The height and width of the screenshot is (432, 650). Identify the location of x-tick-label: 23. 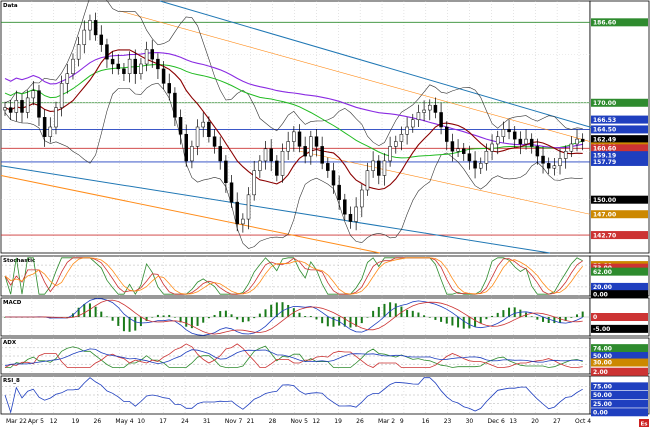
(448, 421).